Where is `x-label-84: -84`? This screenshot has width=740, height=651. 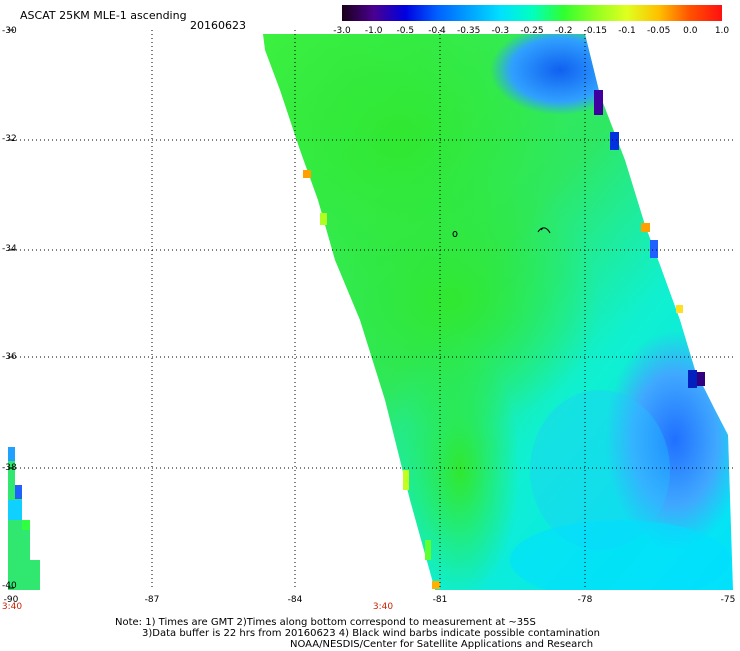 x-label-84: -84 is located at coordinates (295, 600).